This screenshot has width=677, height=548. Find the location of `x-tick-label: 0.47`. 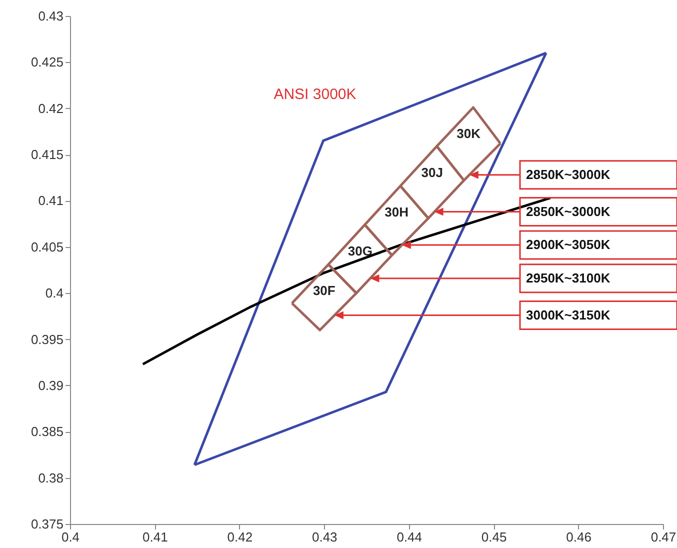

x-tick-label: 0.47 is located at coordinates (663, 537).